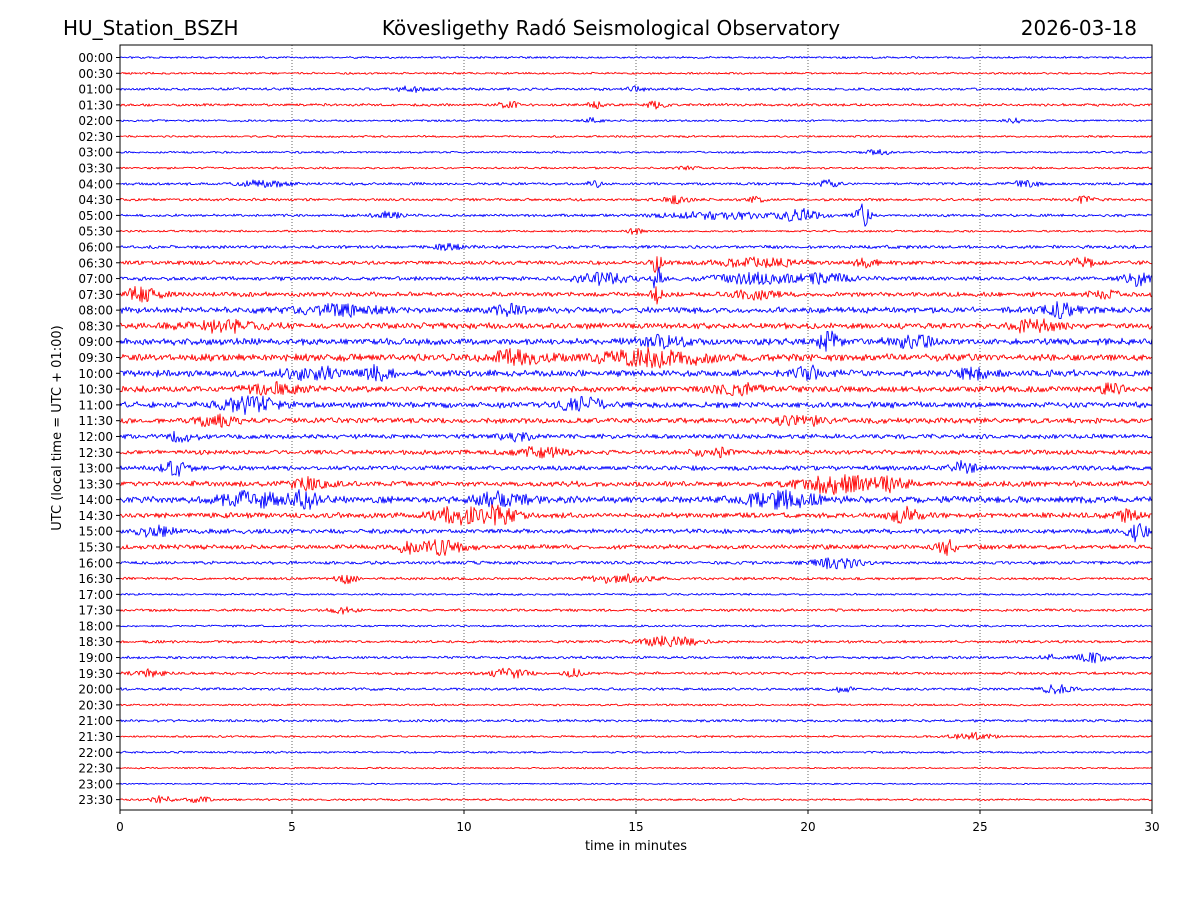 This screenshot has width=1200, height=900. I want to click on chart-date: 2026-03-18, so click(1079, 28).